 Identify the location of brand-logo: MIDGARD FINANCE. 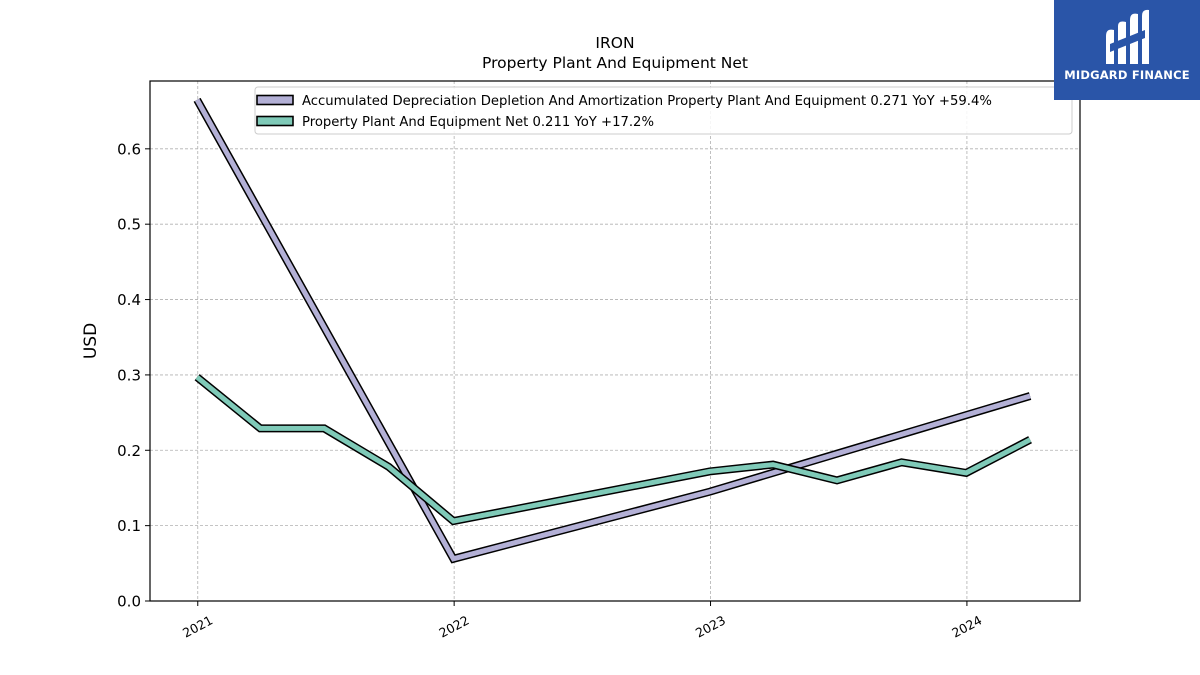
(1127, 50).